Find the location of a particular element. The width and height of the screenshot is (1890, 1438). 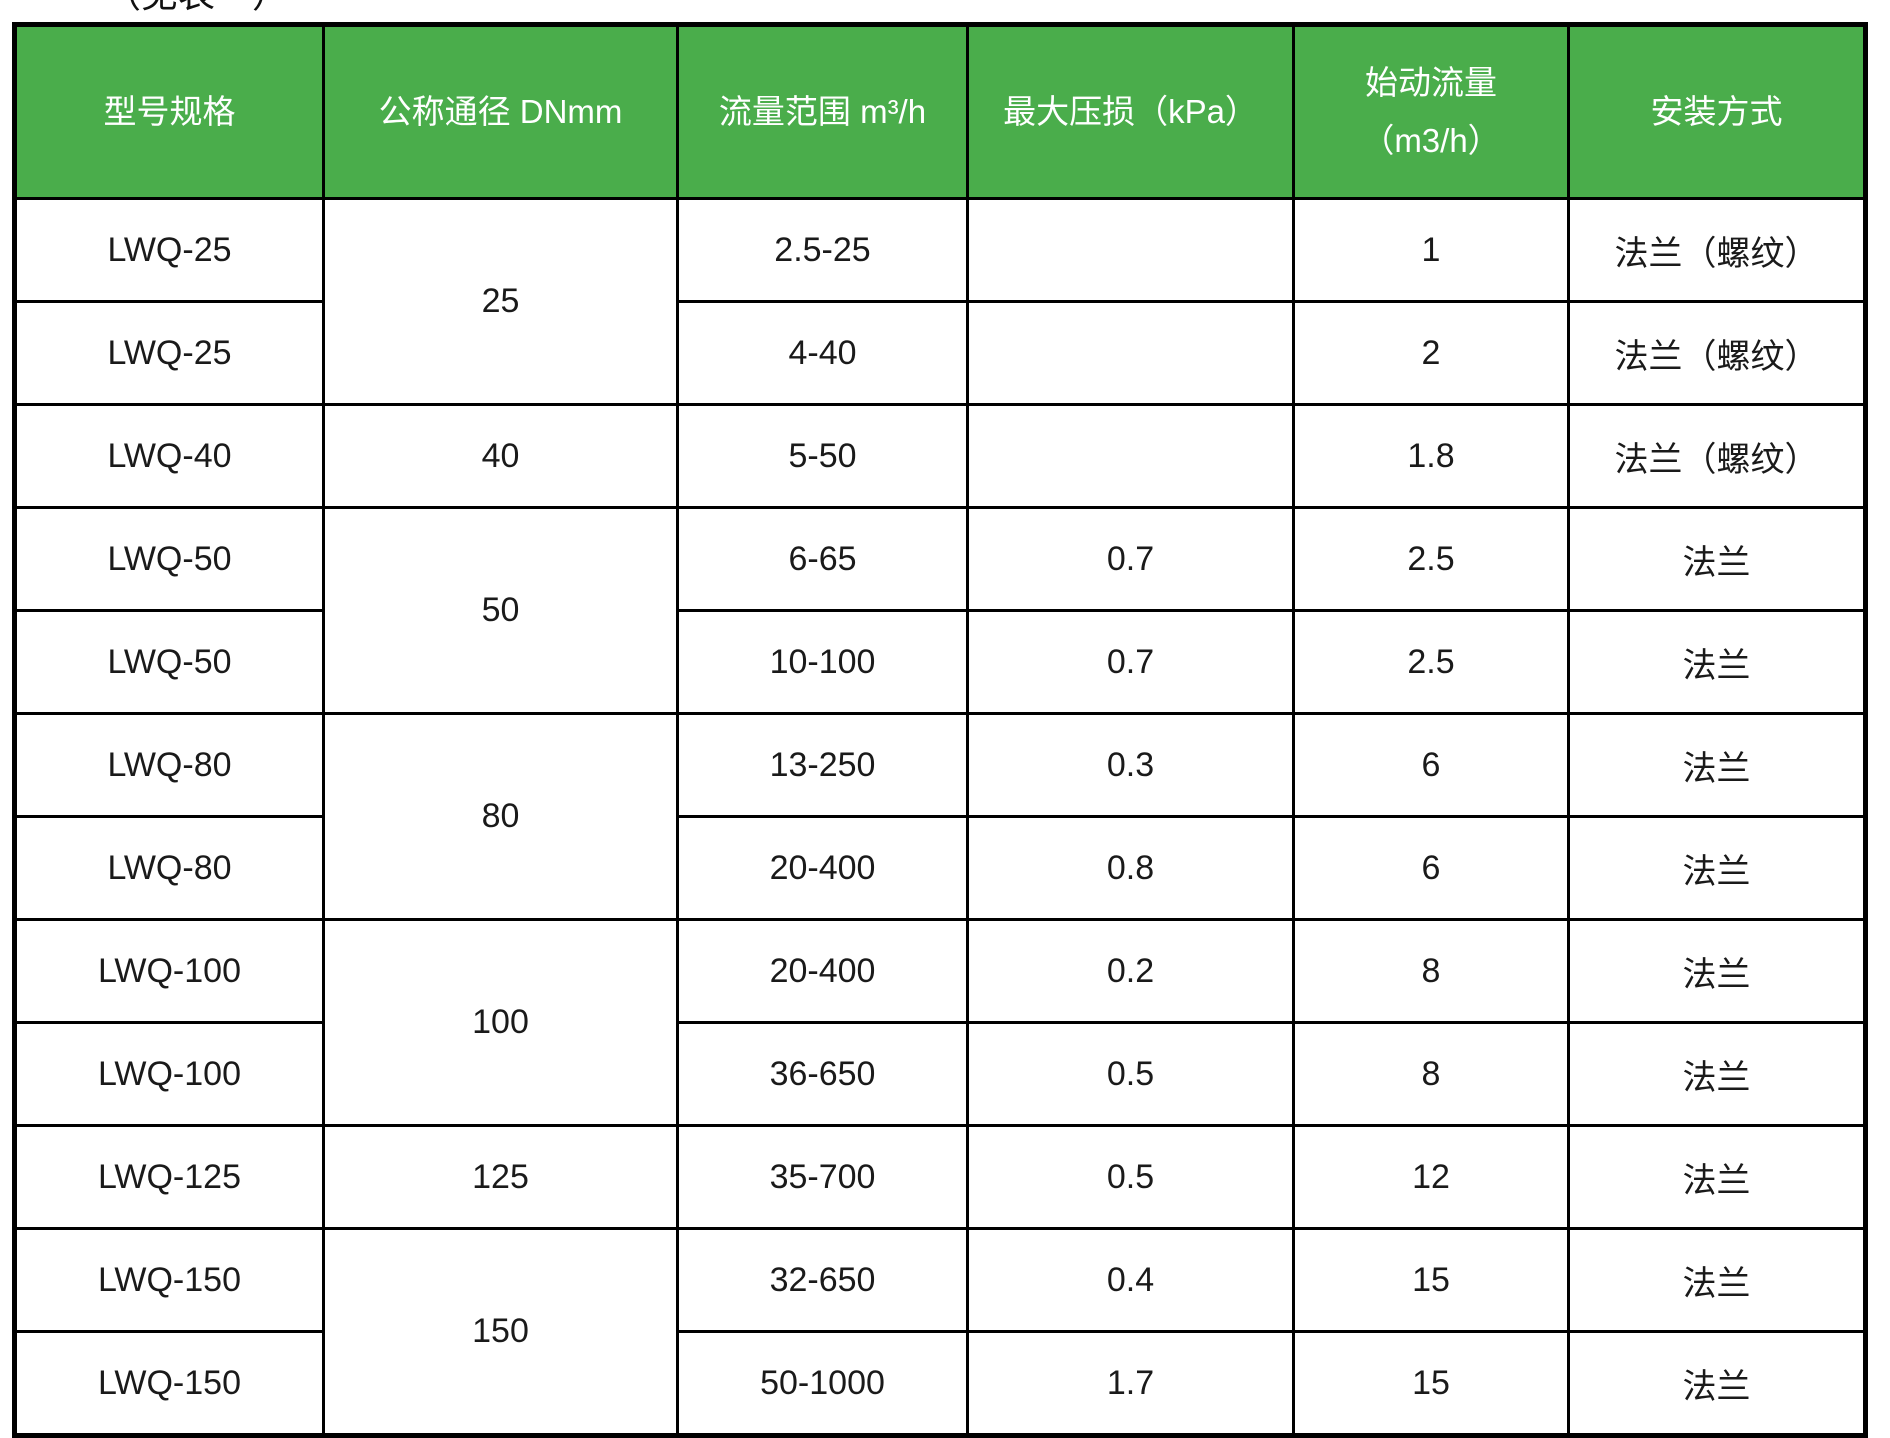

cell-flow-range: 13-250 is located at coordinates (822, 765).